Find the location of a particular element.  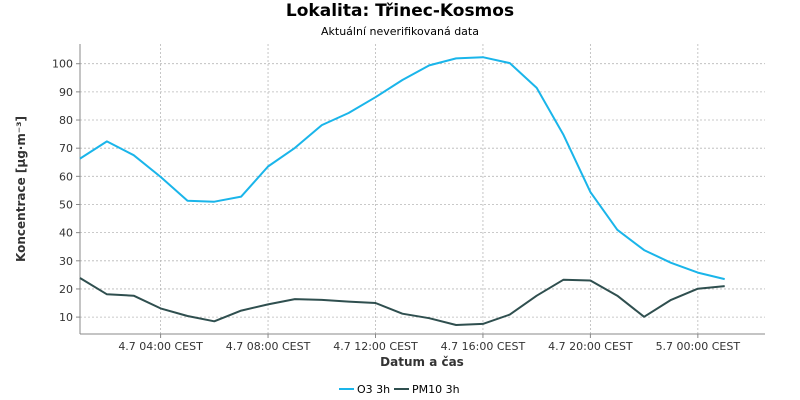

y-tick-labels: 10 20 30 40 50 60 70 80 90 100 is located at coordinates (62, 191).